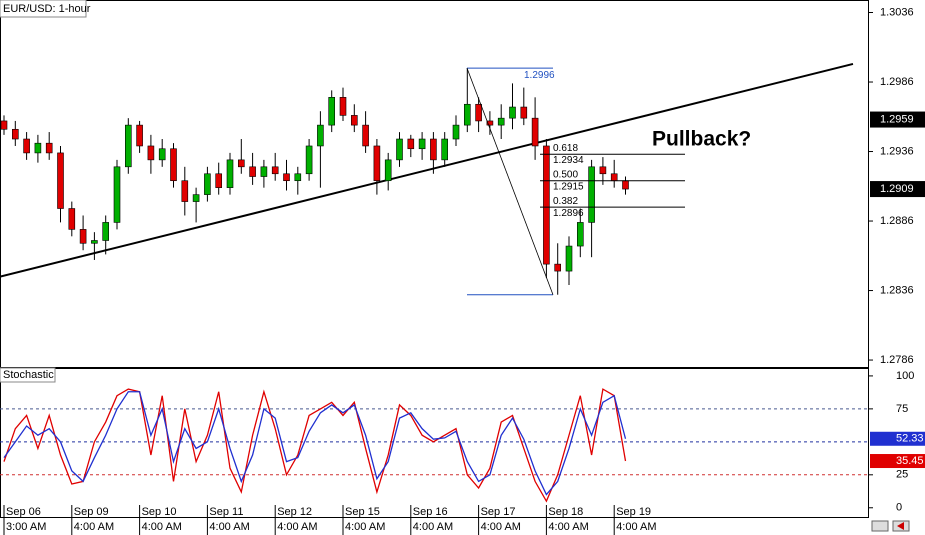 This screenshot has width=925, height=535. Describe the element at coordinates (565, 512) in the screenshot. I see `x-date-label: Sep 18` at that location.